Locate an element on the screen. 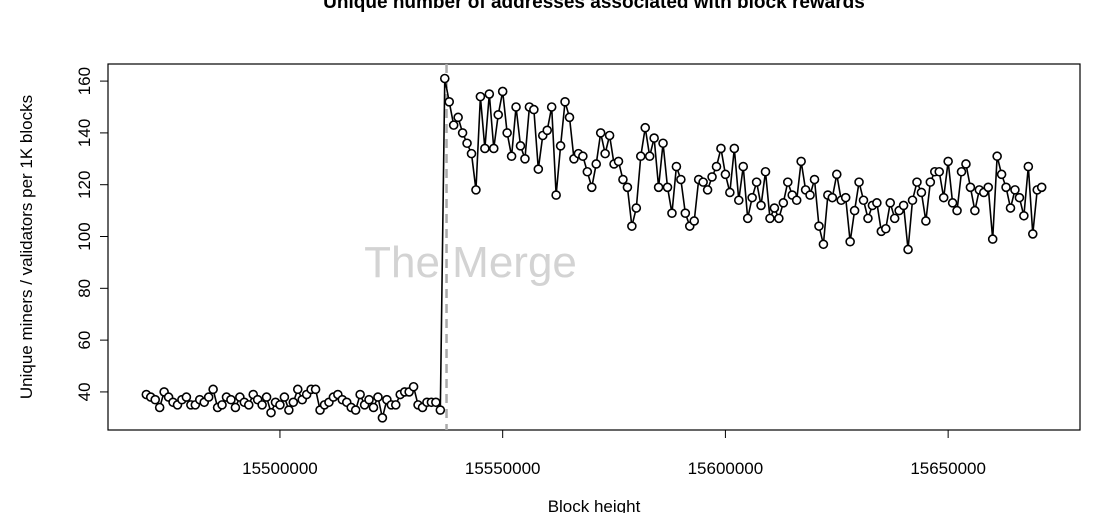 The image size is (1100, 513). y-tick-label: 80 is located at coordinates (84, 288).